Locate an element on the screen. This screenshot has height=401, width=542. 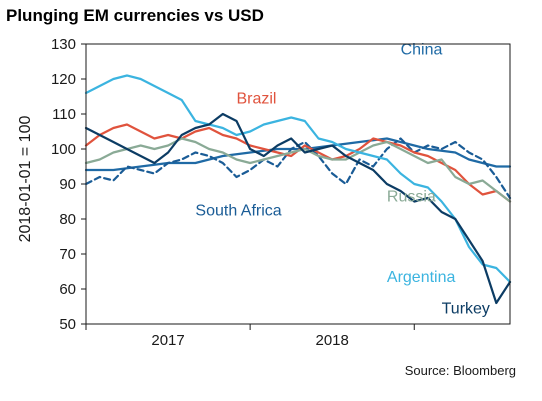
y-tick-label-100: 100 is located at coordinates (63, 149).